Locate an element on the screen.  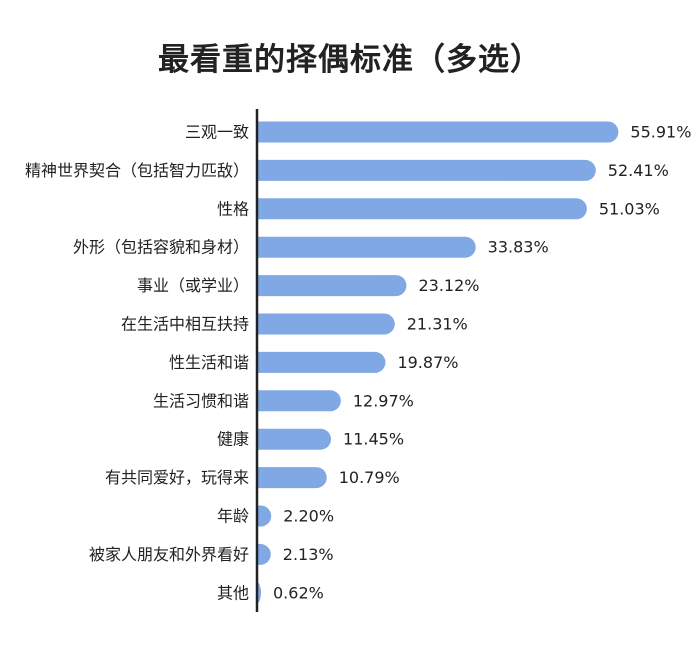
value-label: 0.62% is located at coordinates (298, 592).